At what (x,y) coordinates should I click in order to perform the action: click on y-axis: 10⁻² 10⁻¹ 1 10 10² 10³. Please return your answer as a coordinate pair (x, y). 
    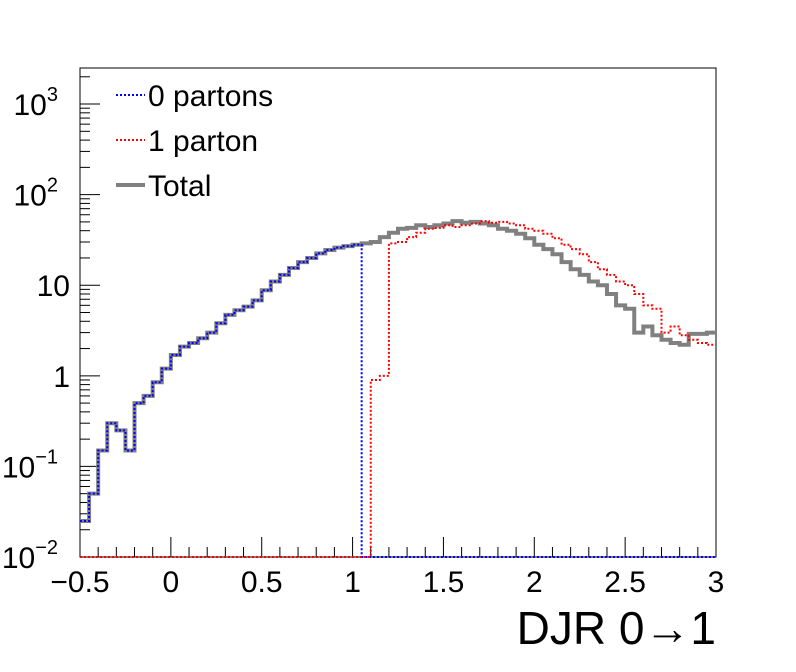
    Looking at the image, I should click on (51, 325).